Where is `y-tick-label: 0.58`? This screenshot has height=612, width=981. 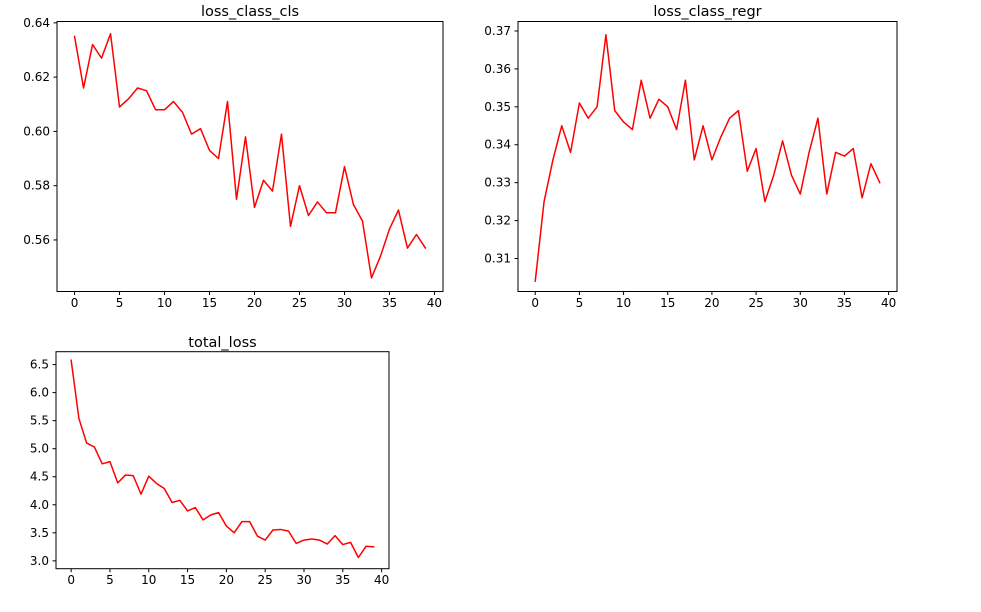 y-tick-label: 0.58 is located at coordinates (36, 186).